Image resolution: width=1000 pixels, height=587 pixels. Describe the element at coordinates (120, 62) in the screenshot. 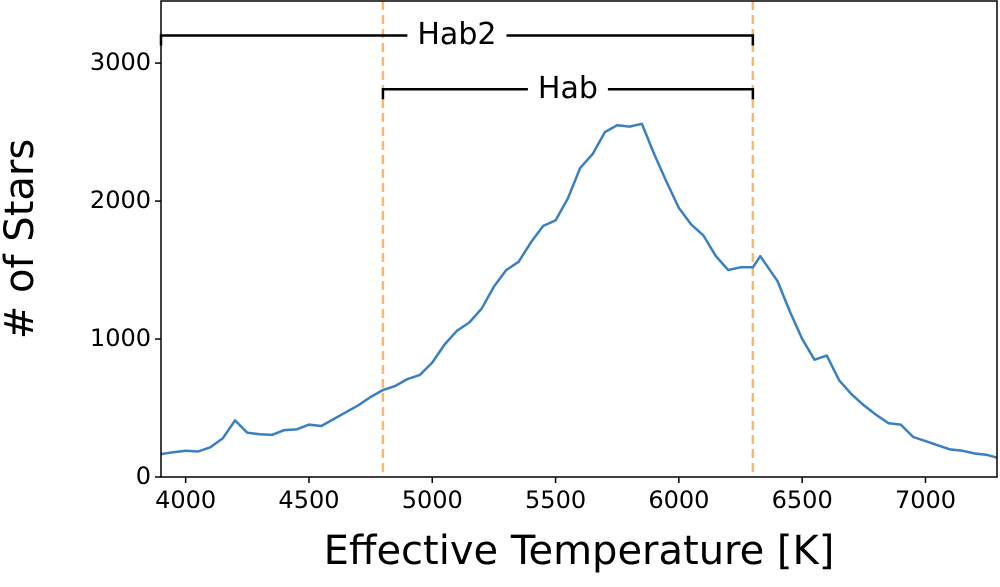

I see `y-tick-label: 3000` at that location.